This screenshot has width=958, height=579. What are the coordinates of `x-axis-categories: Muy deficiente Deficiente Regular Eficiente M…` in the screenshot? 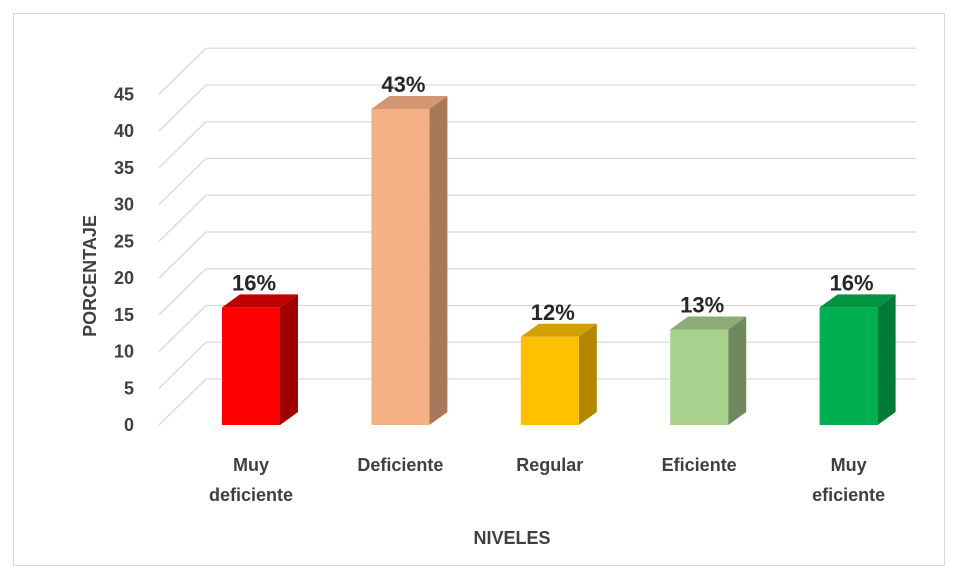 It's located at (547, 480).